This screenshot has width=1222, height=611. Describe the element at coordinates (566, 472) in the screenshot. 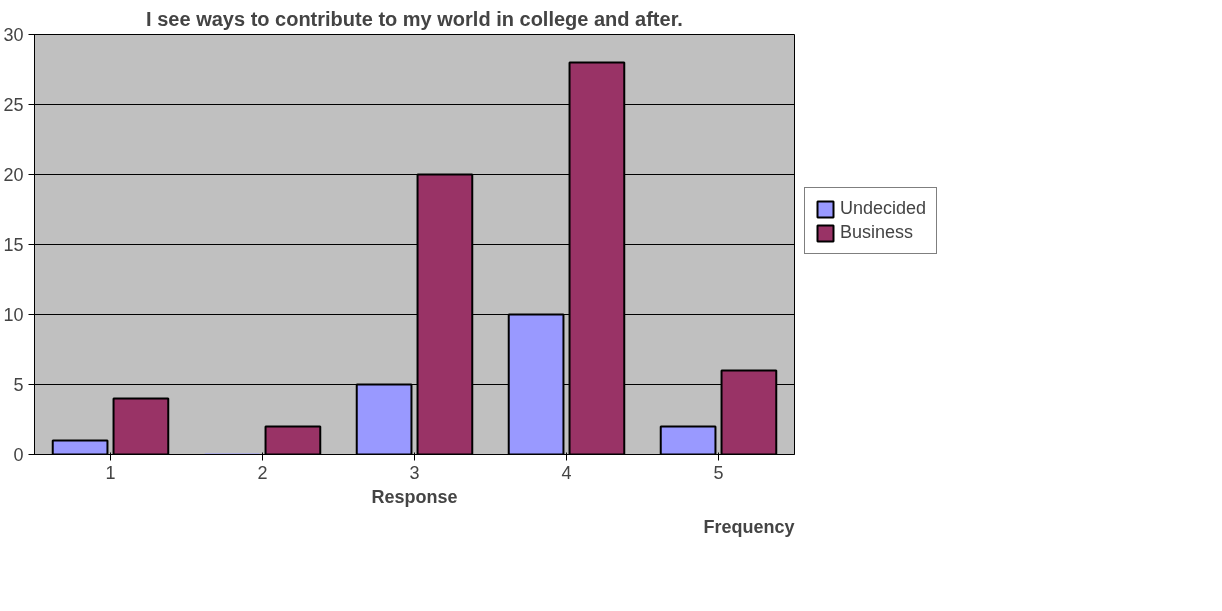

I see `x-tick-label: 4` at that location.